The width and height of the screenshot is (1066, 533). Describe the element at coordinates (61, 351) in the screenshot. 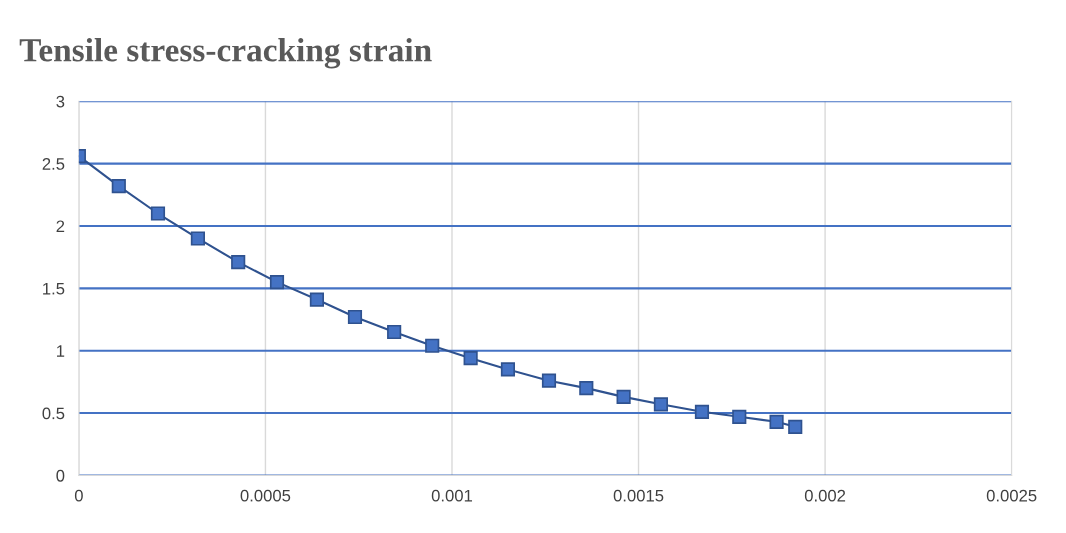

I see `y-tick-label: 1` at that location.